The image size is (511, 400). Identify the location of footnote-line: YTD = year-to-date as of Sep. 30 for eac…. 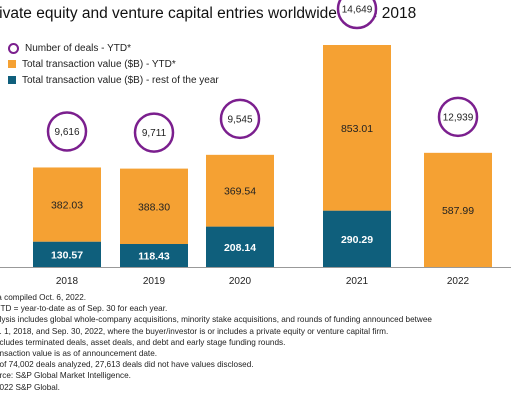
(84, 309).